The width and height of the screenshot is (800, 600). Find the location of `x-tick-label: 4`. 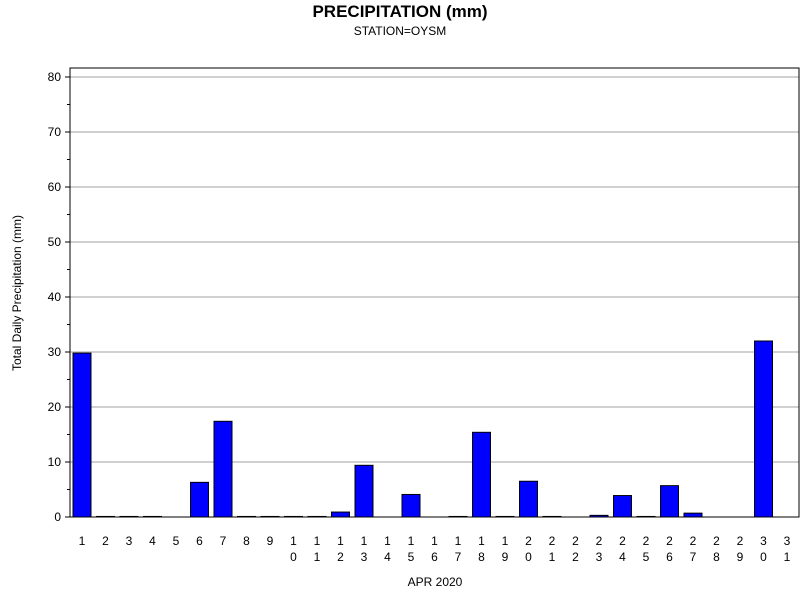

x-tick-label: 4 is located at coordinates (152, 541).